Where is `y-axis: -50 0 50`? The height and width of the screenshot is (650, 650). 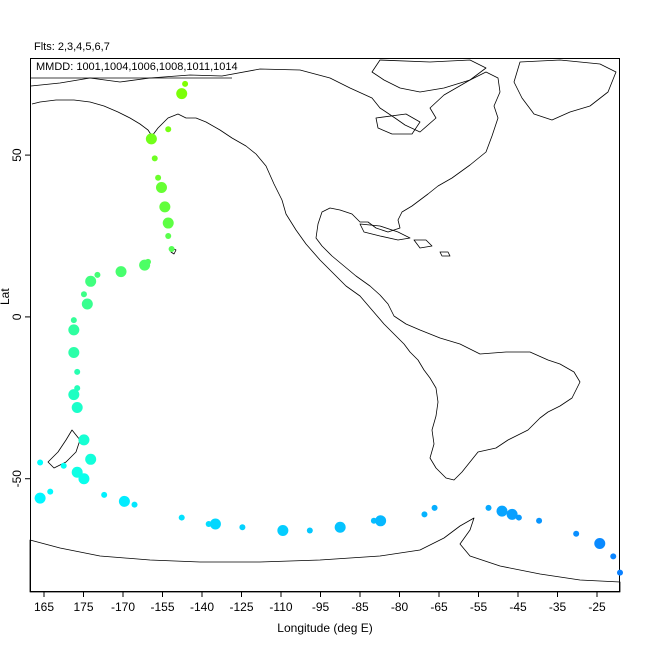
y-axis: -50 0 50 is located at coordinates (20, 317).